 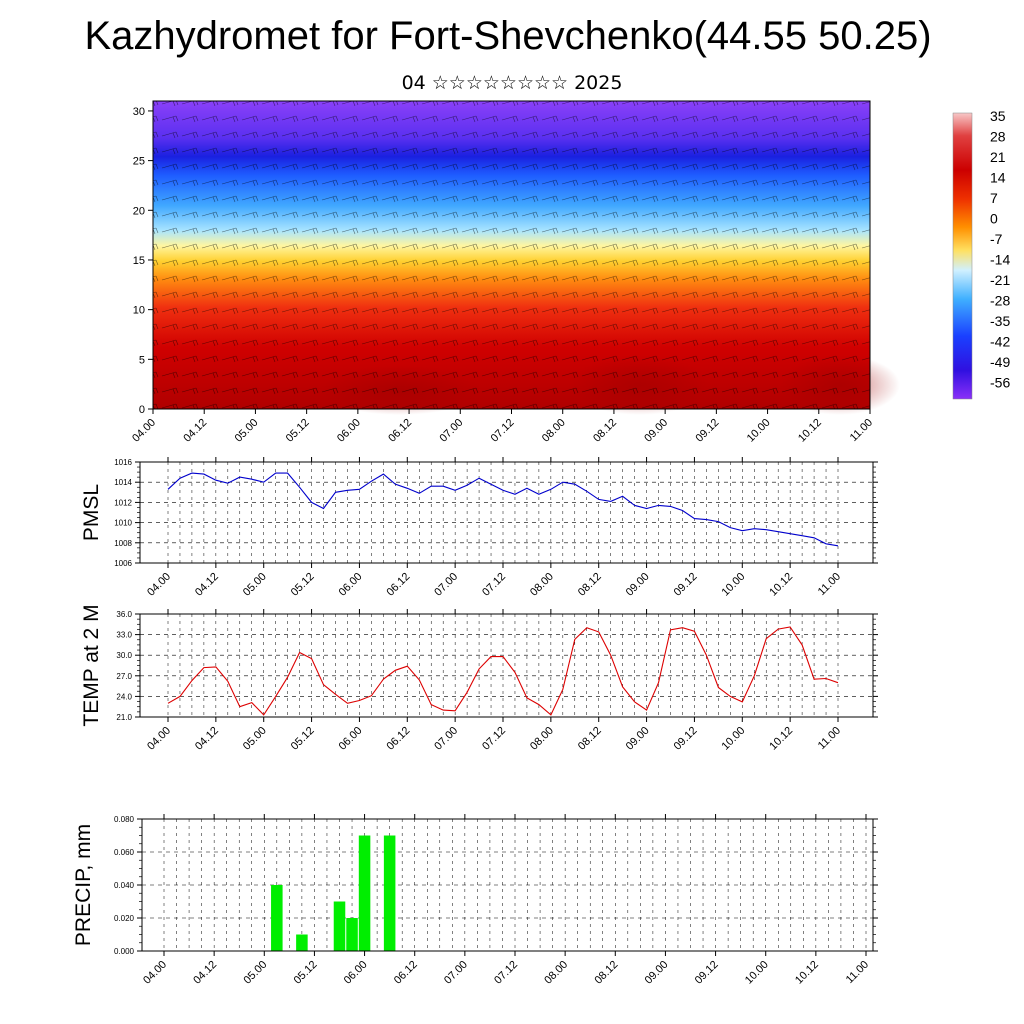 What do you see at coordinates (123, 543) in the screenshot?
I see `y-tick-label: 1008` at bounding box center [123, 543].